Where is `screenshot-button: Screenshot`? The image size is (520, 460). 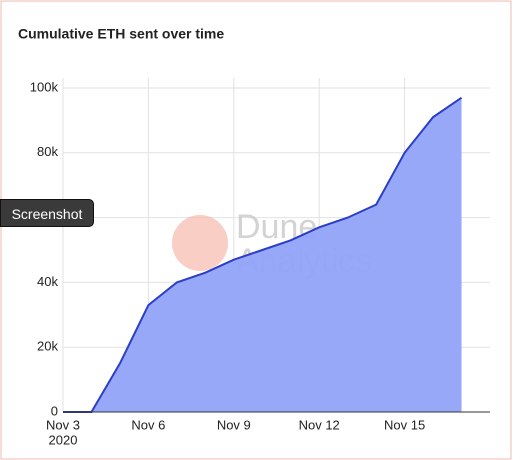
screenshot-button: Screenshot is located at coordinates (47, 213).